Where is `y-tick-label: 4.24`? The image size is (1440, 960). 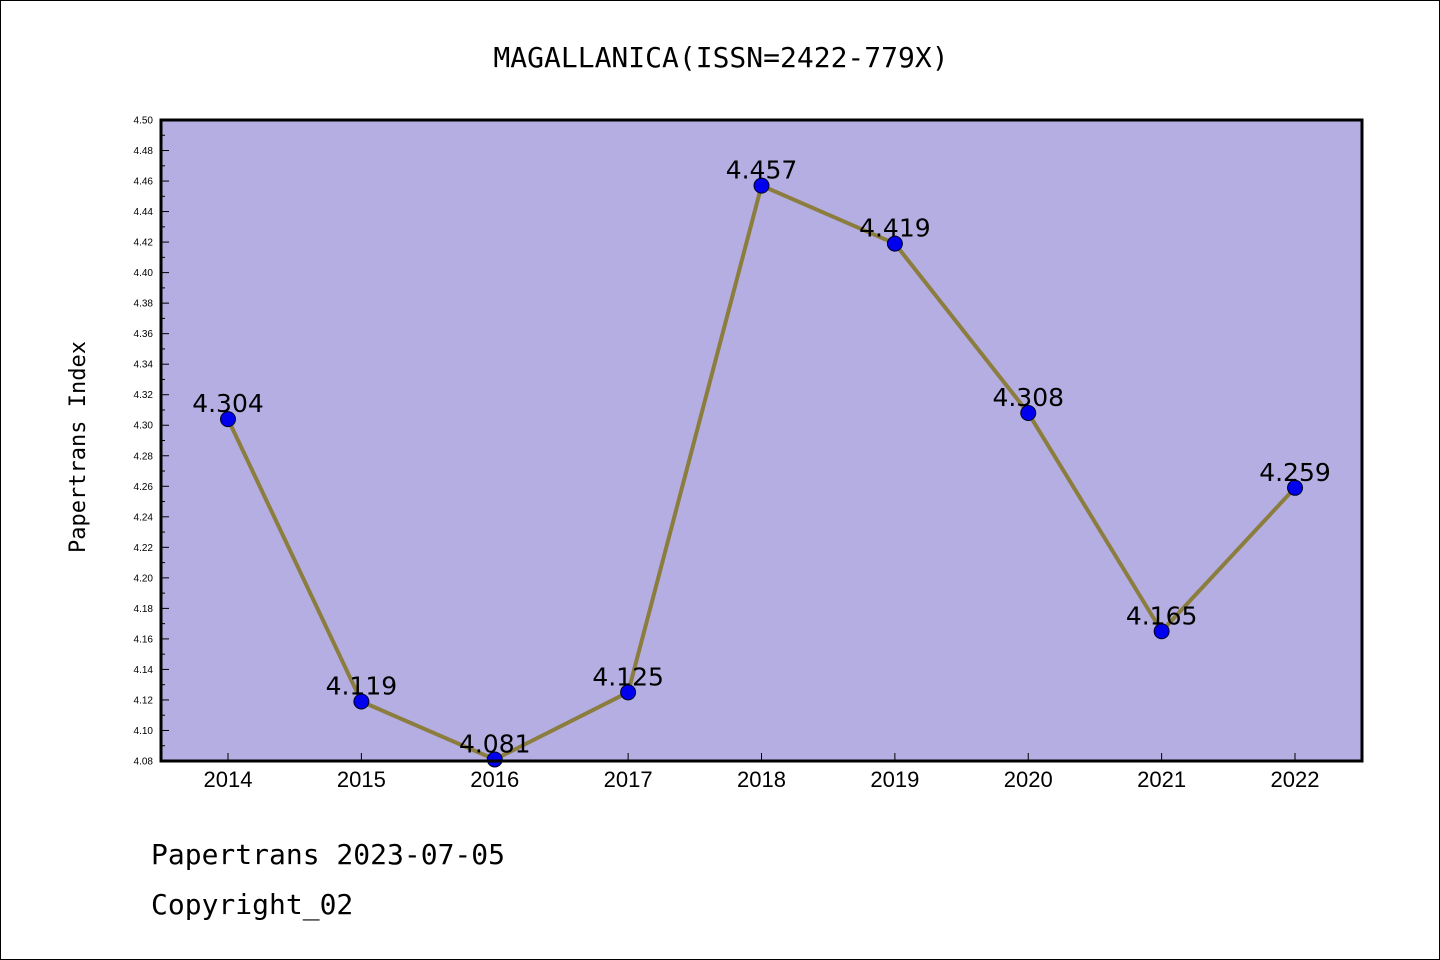 y-tick-label: 4.24 is located at coordinates (144, 517).